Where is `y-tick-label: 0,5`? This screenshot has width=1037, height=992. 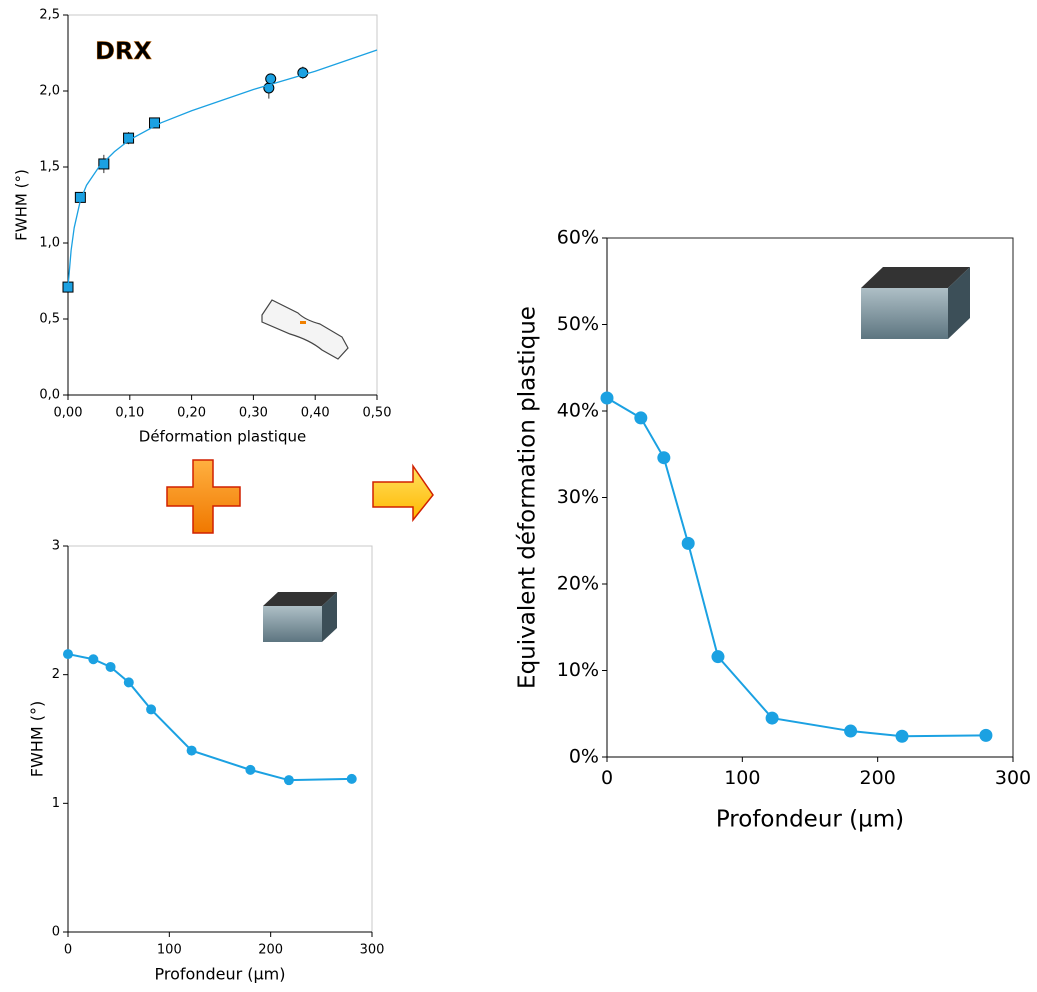
y-tick-label: 0,5 is located at coordinates (49, 319).